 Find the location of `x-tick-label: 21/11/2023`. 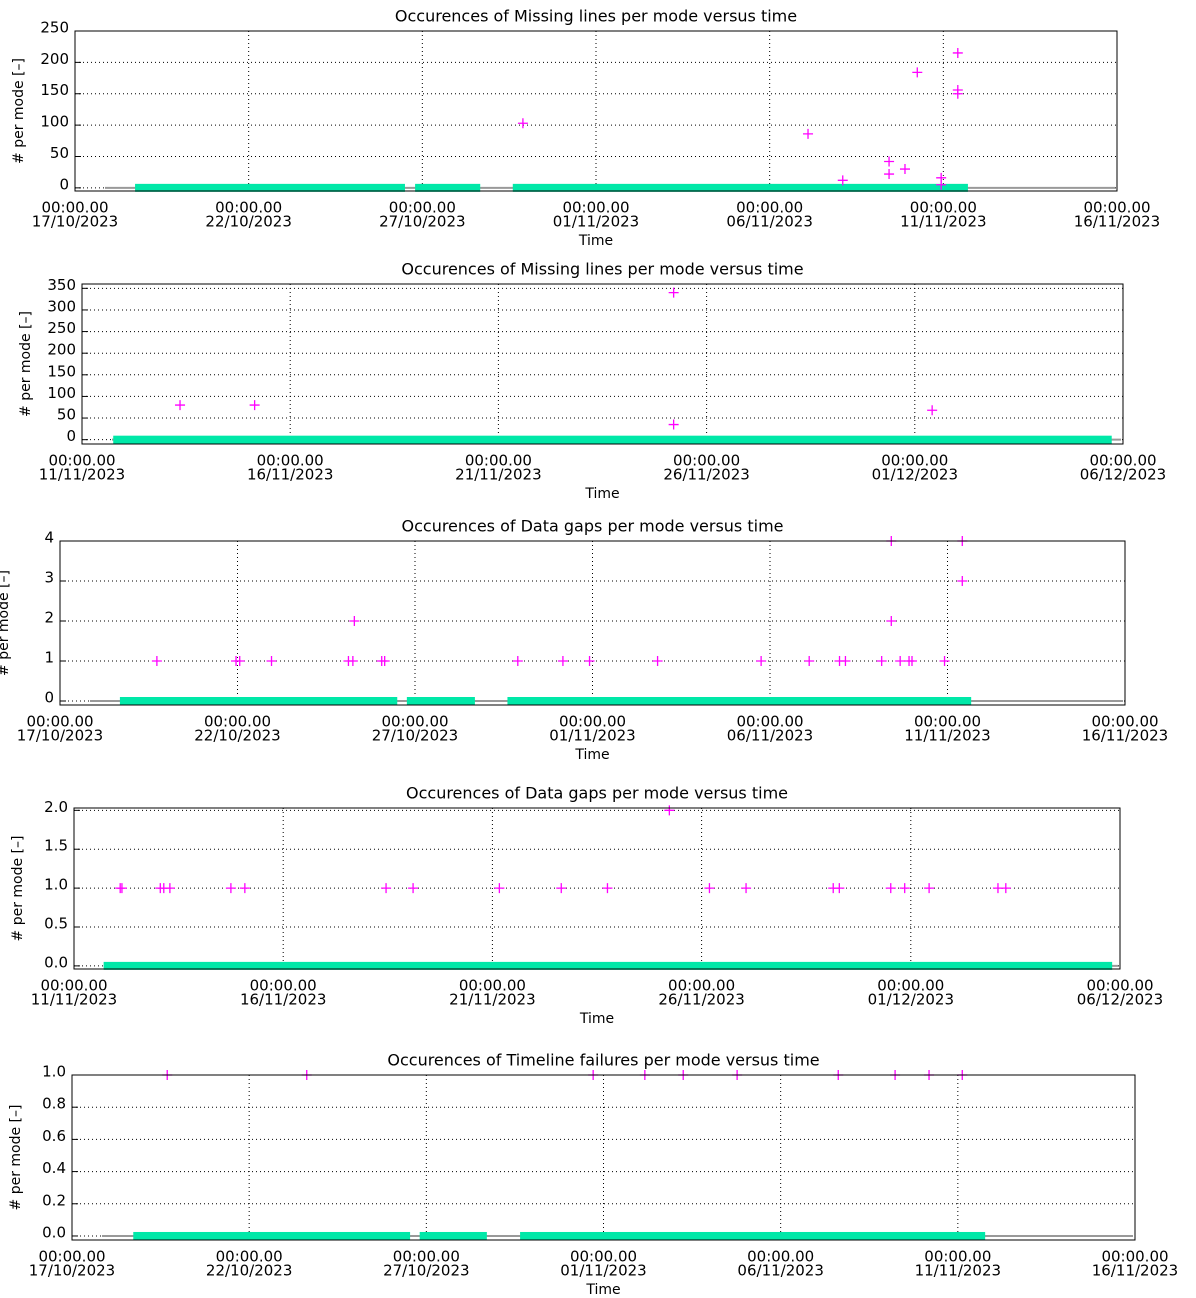

x-tick-label: 21/11/2023 is located at coordinates (498, 475).